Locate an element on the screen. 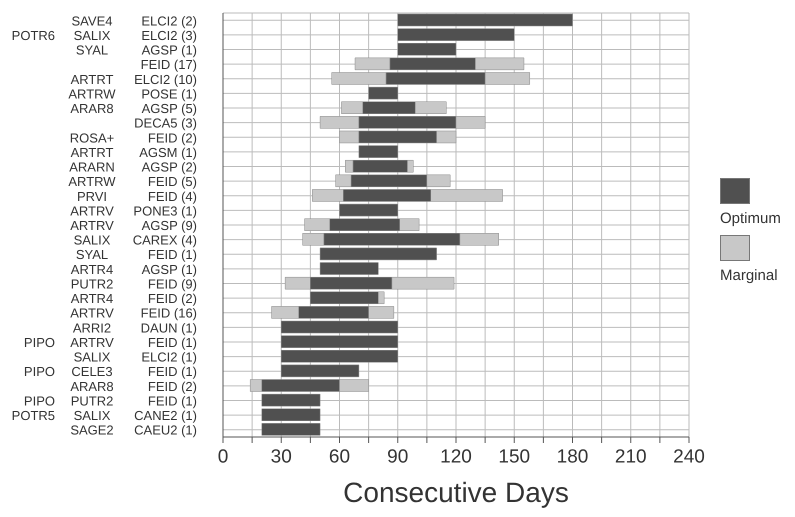  category-label: ROSA+ FEID (2) is located at coordinates (133, 138).